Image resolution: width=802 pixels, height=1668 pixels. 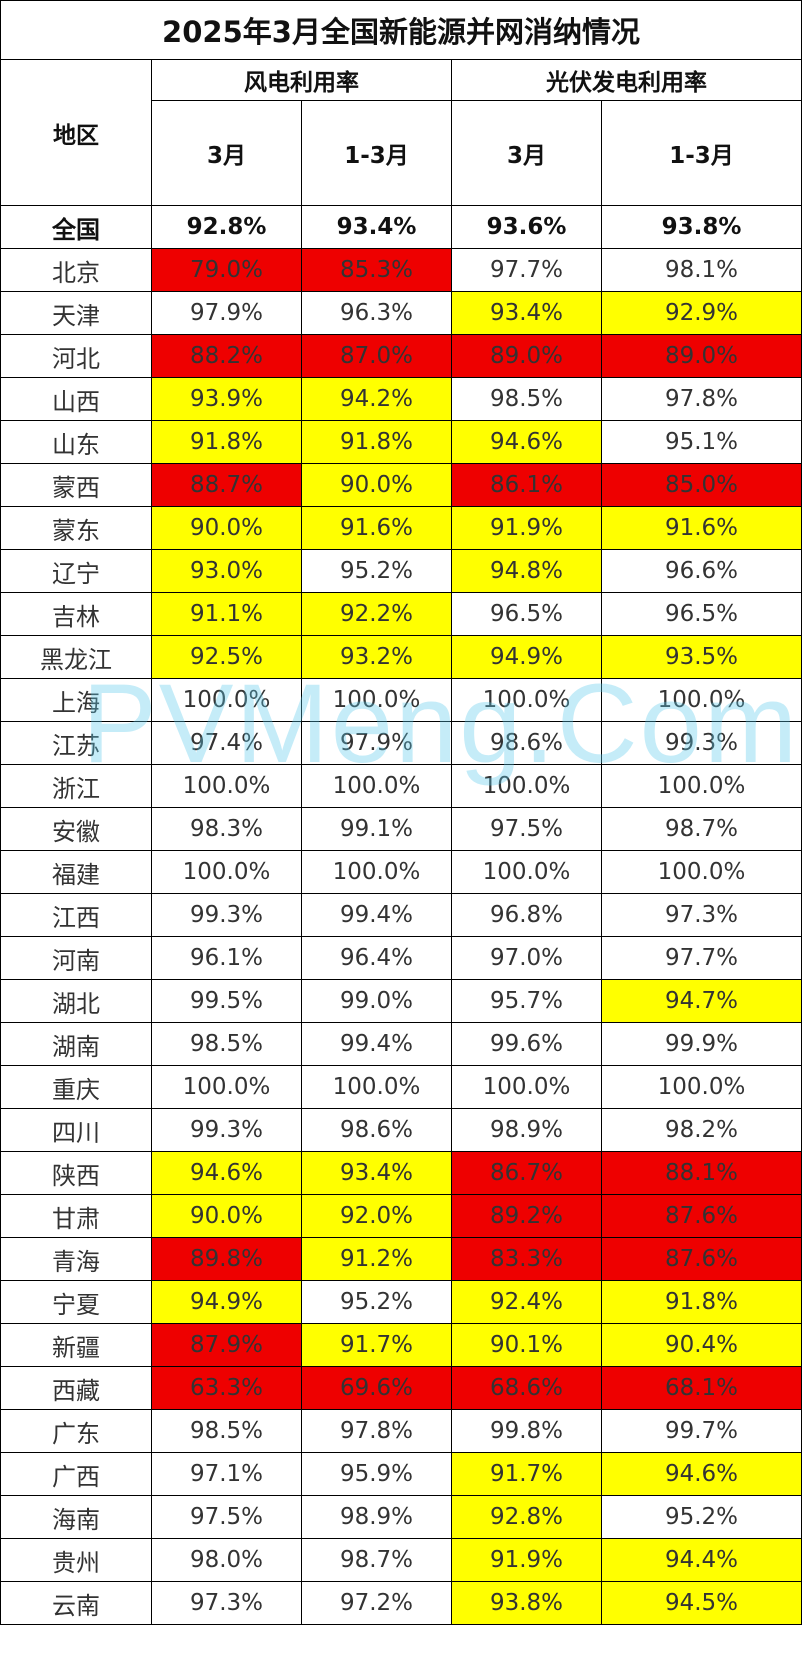 I want to click on table-row: 湖南 98.5% 99.4% 99.6% 99.9%, so click(x=401, y=1044).